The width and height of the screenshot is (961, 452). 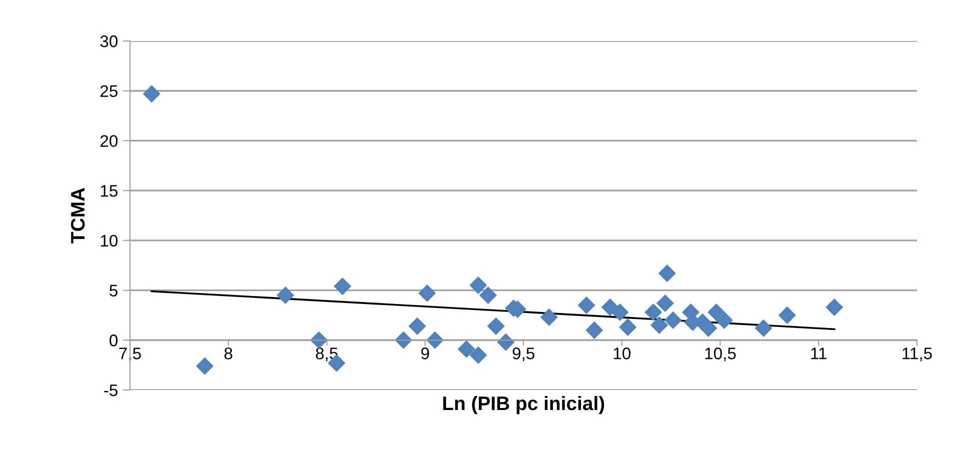 I want to click on x-axis-title: Ln (PIB pc inicial), so click(x=523, y=405).